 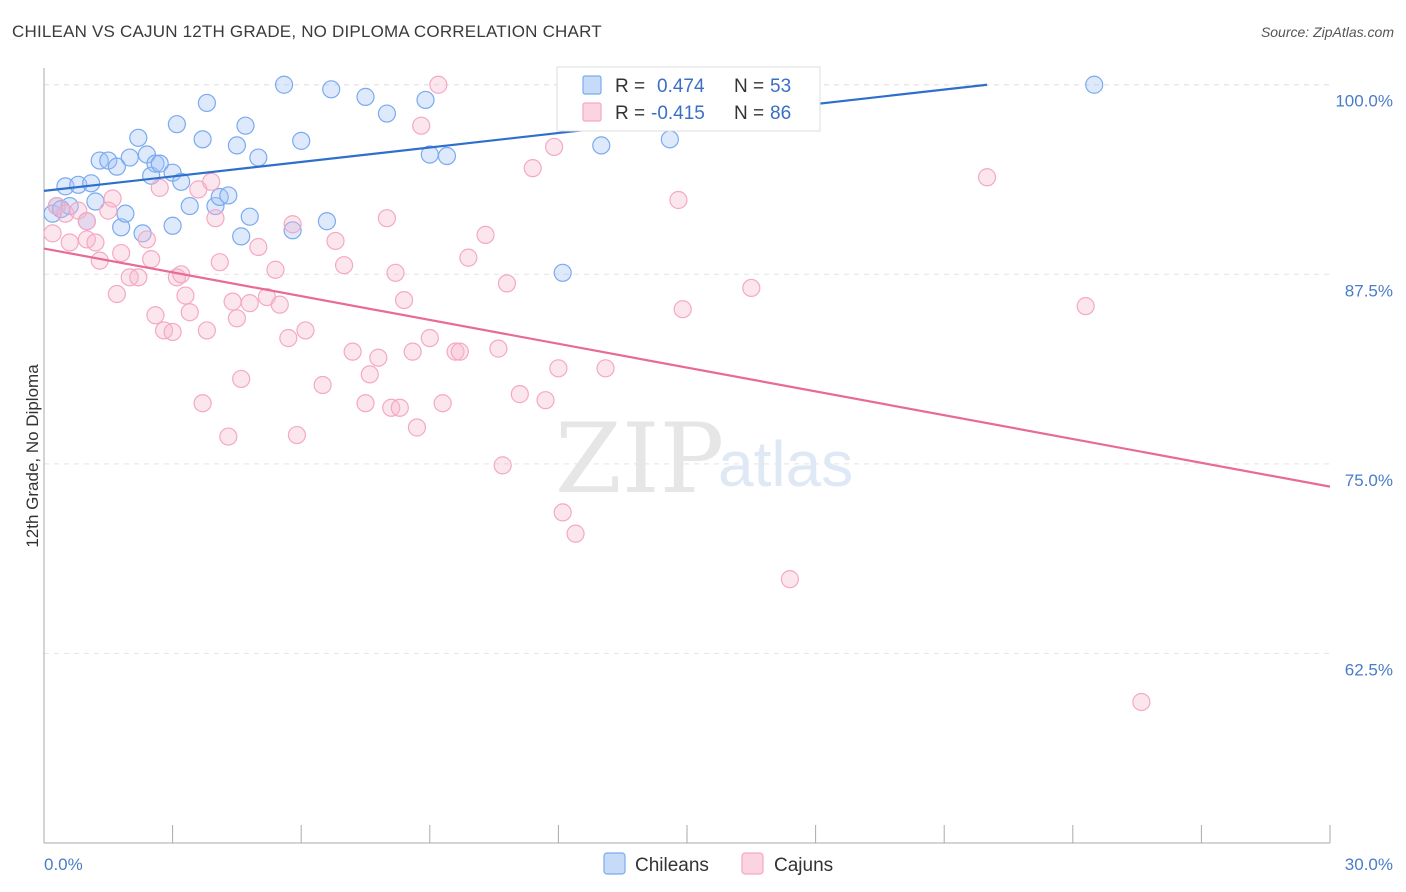 I want to click on y-tick-label: 100.0%, so click(x=1364, y=101).